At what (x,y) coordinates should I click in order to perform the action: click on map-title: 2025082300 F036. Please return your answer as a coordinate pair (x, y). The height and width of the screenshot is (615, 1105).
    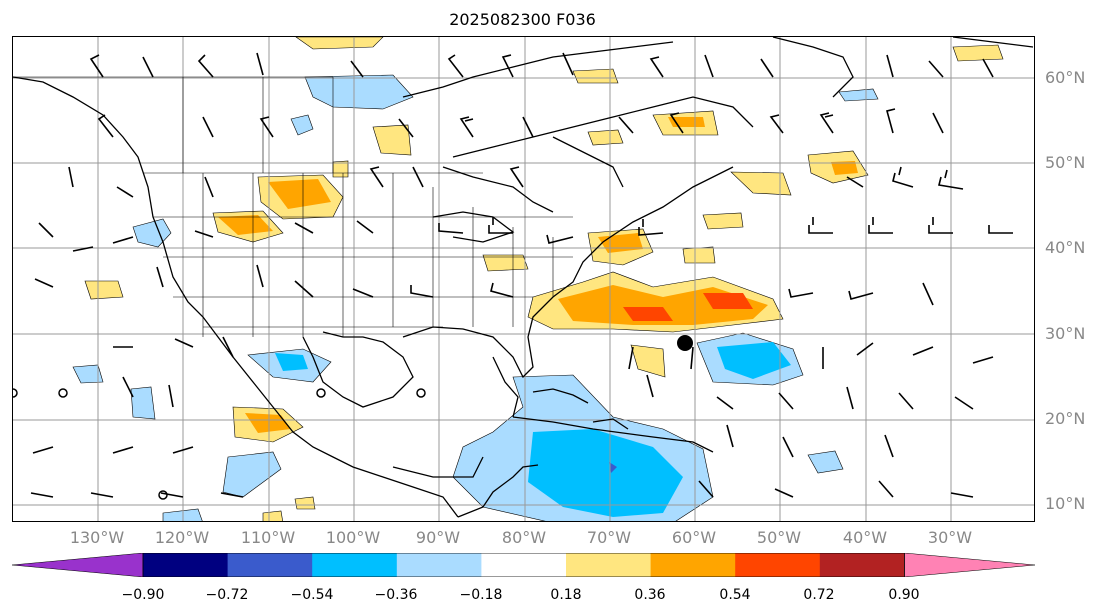
    Looking at the image, I should click on (522, 19).